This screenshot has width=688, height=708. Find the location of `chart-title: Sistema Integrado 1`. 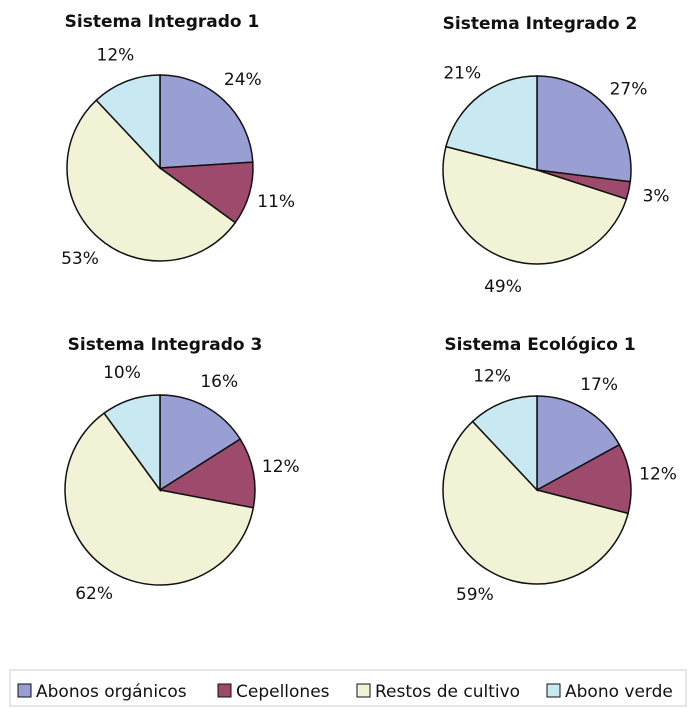

chart-title: Sistema Integrado 1 is located at coordinates (162, 22).